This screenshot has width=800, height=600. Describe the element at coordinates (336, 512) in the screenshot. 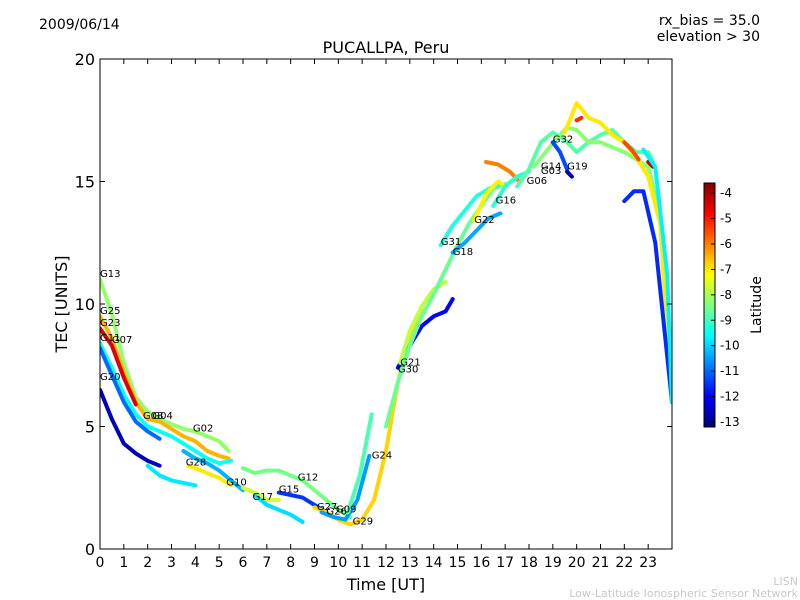

I see `satellite-label-g26: G26` at that location.